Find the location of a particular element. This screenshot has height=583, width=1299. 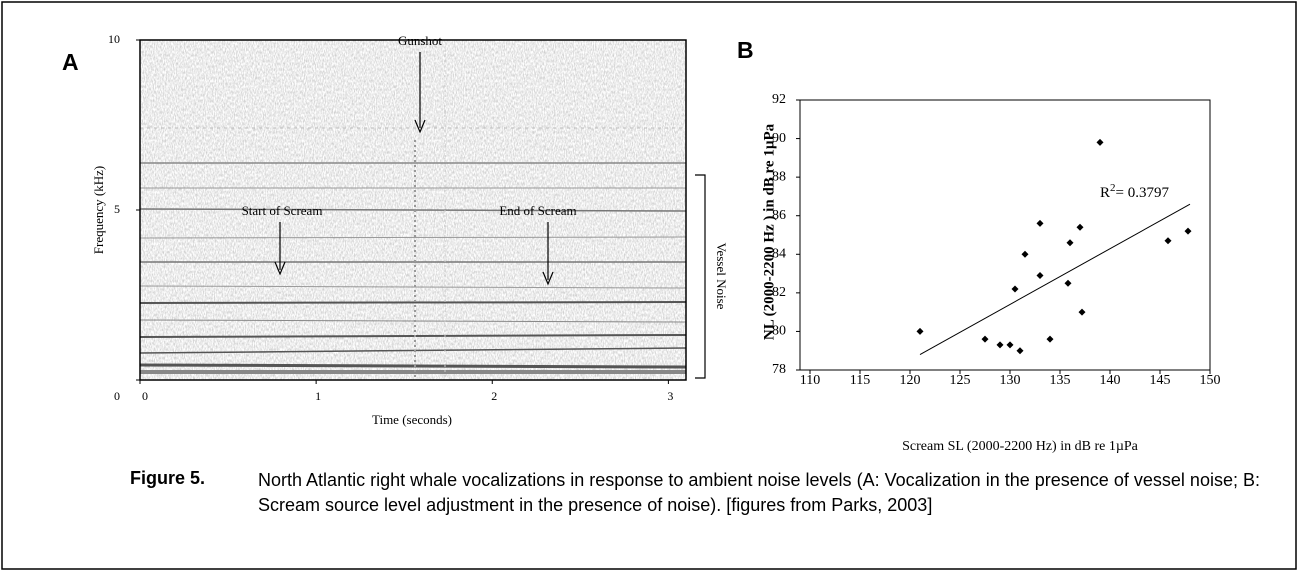

y-tick-label: 90 is located at coordinates (779, 138).